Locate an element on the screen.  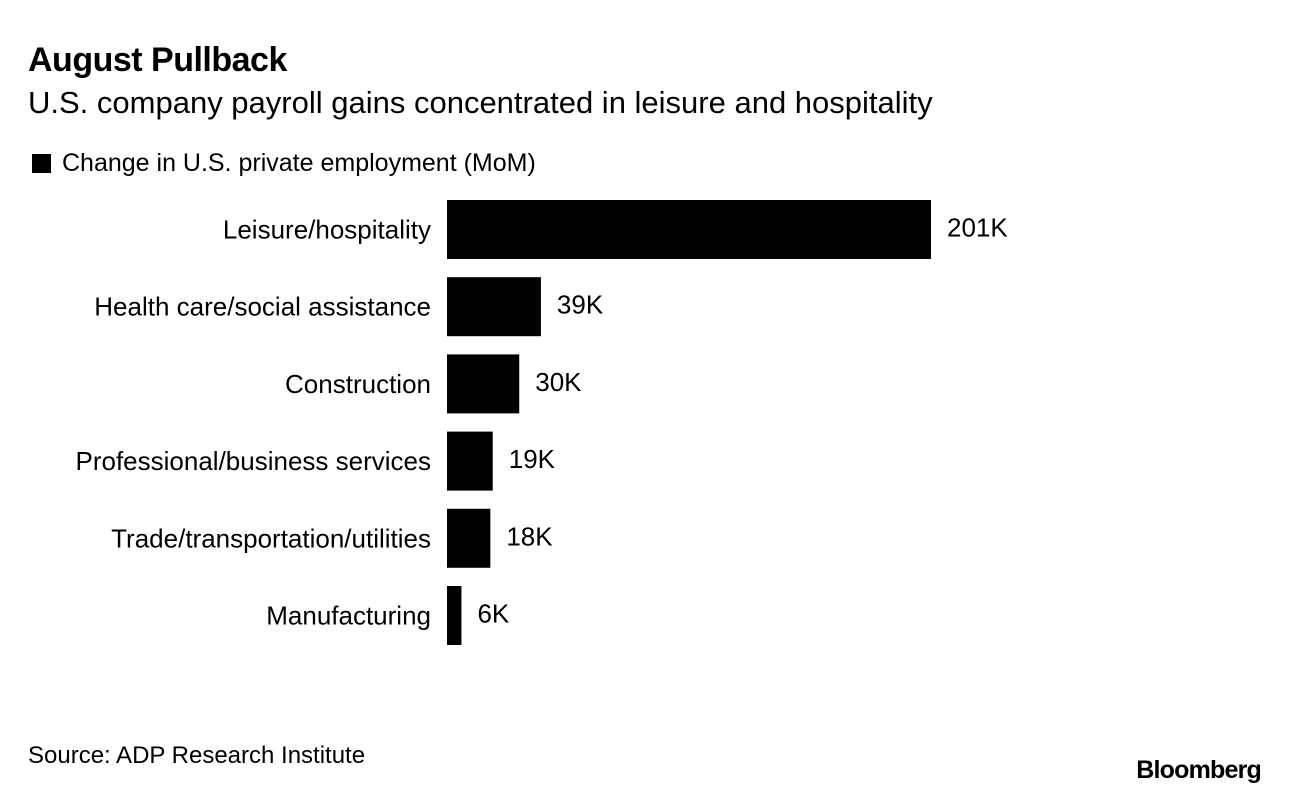
legend-swatch is located at coordinates (41, 163).